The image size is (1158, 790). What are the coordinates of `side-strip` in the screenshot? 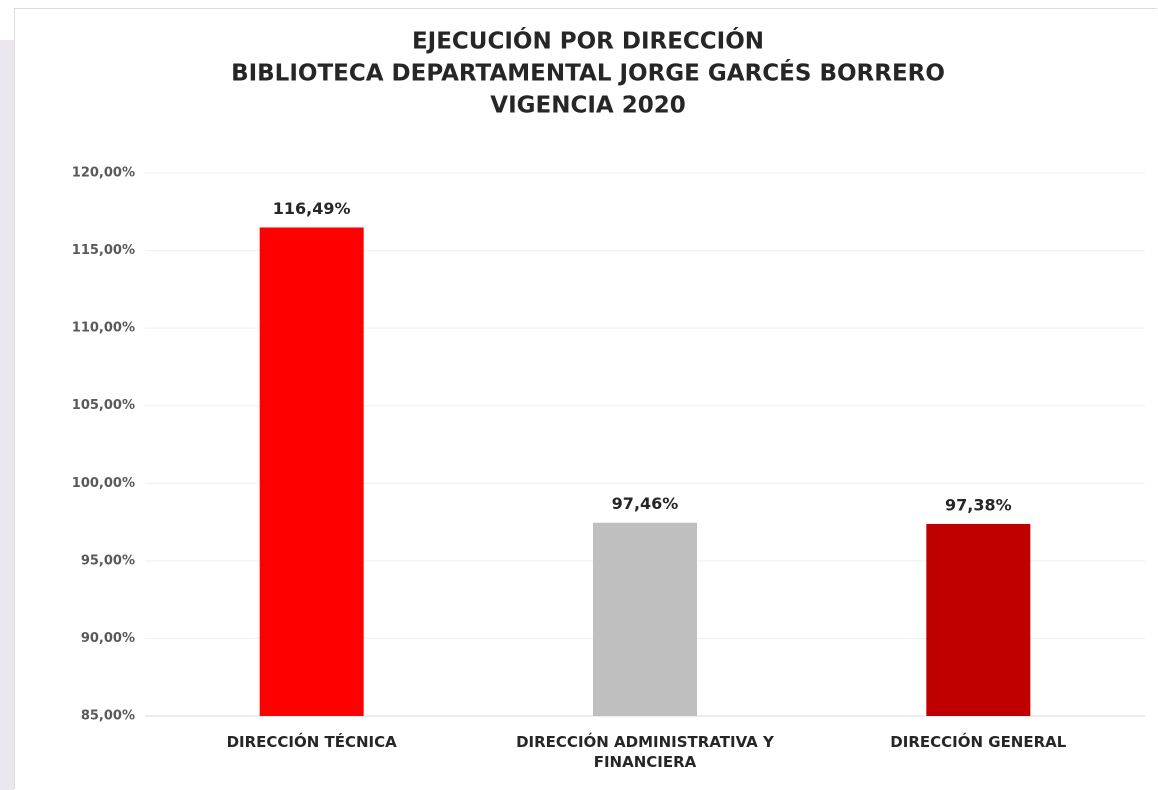 It's located at (7, 415).